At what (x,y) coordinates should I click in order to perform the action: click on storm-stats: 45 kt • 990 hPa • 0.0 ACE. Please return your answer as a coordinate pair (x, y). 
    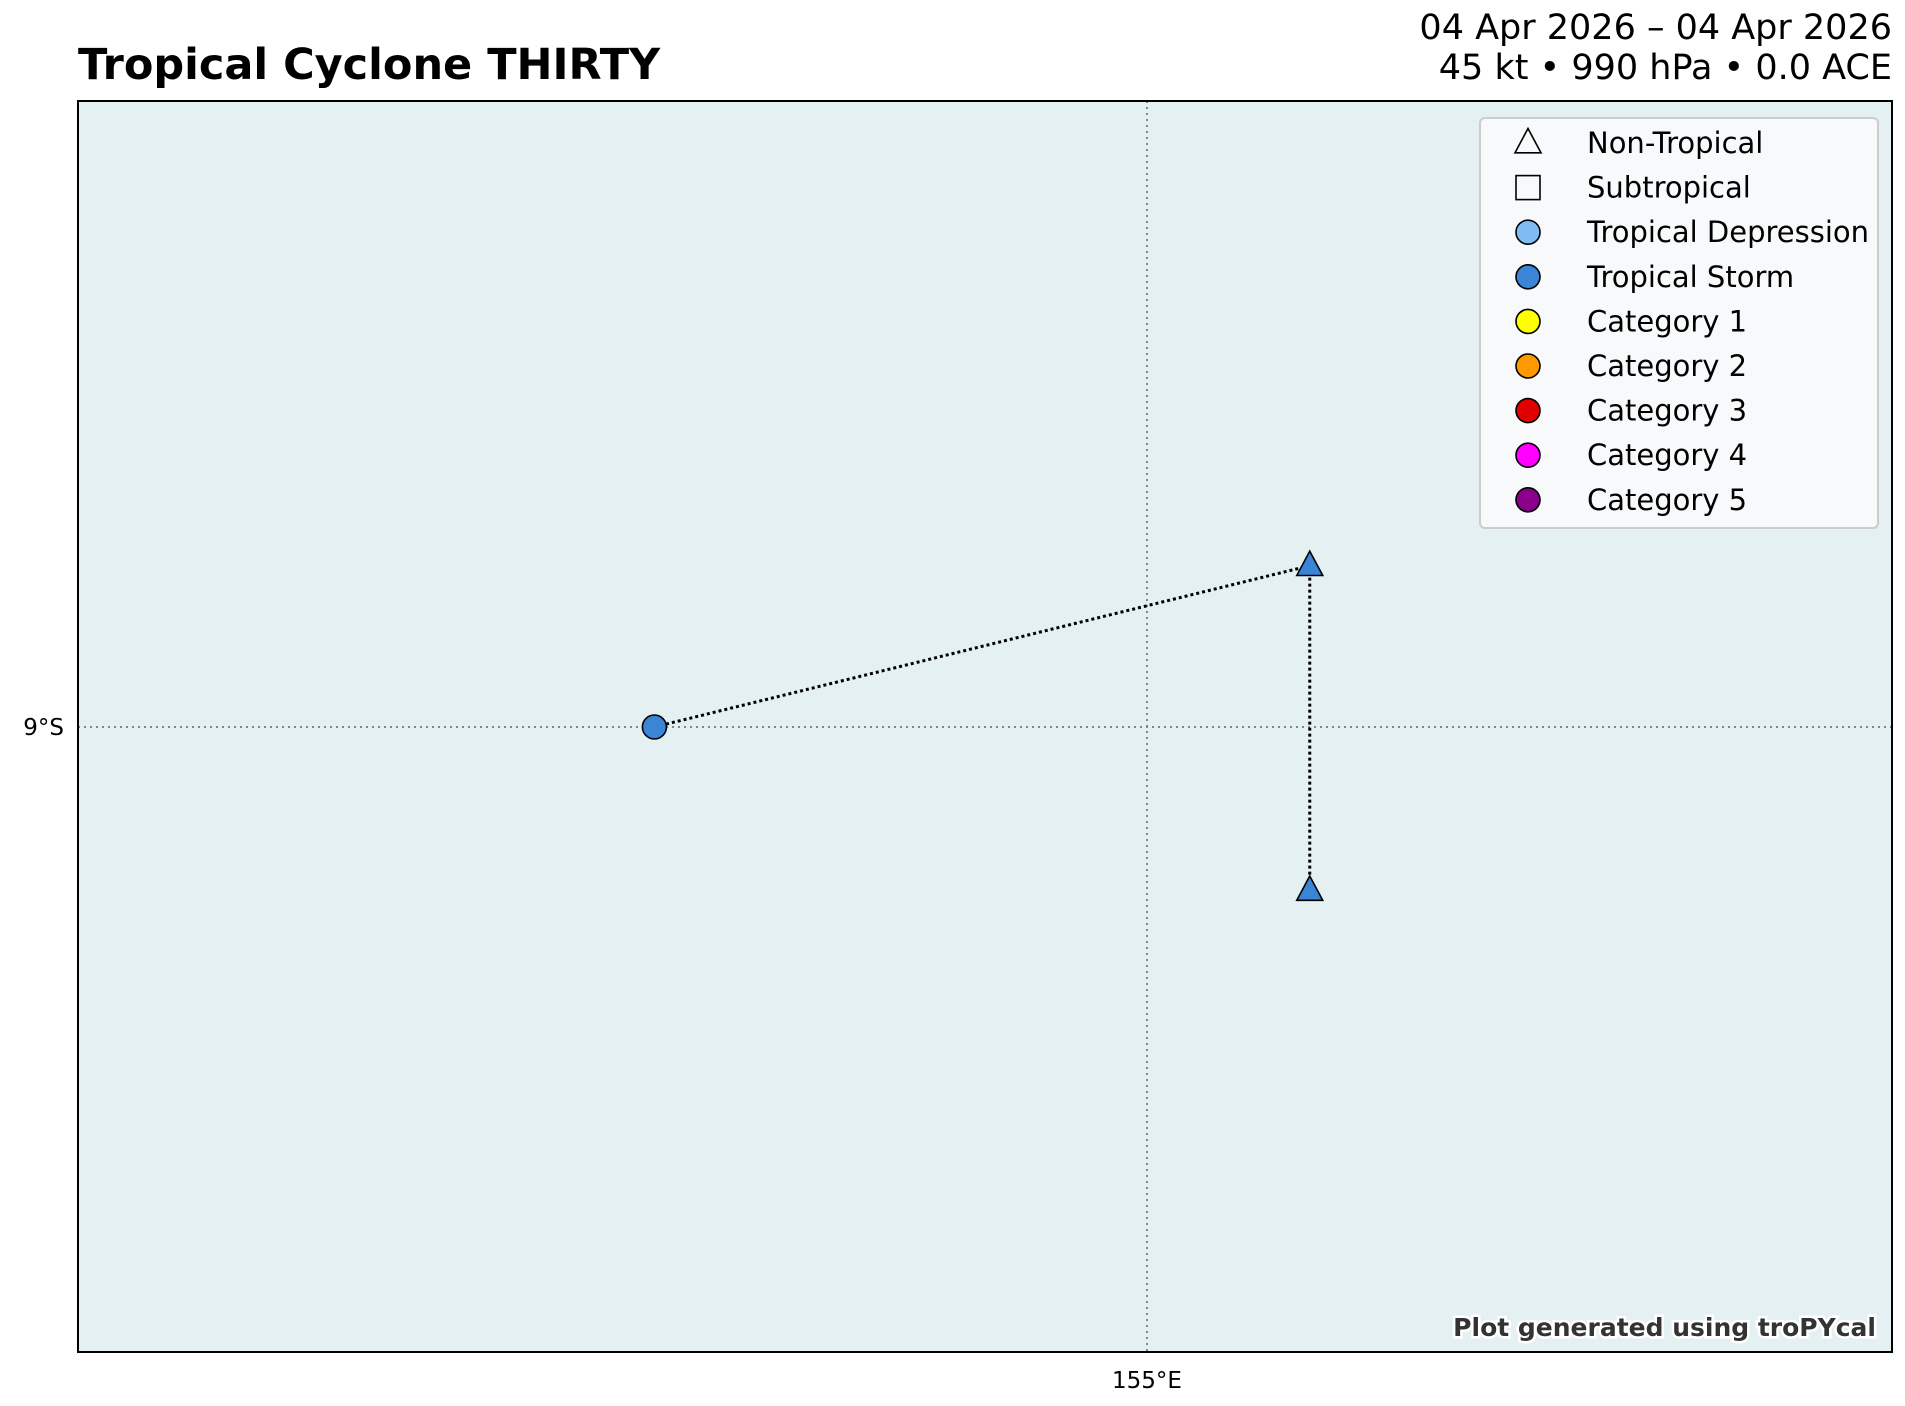
    Looking at the image, I should click on (1665, 68).